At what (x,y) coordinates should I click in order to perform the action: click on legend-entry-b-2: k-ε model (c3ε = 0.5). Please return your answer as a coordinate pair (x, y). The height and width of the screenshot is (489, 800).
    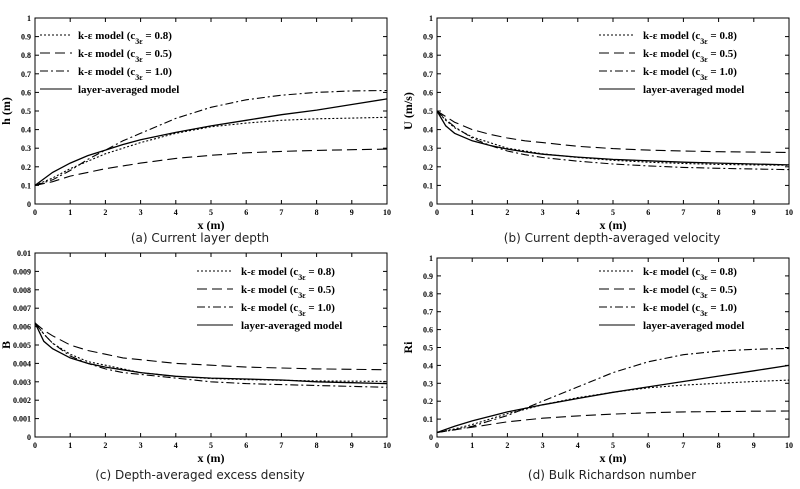
    Looking at the image, I should click on (690, 56).